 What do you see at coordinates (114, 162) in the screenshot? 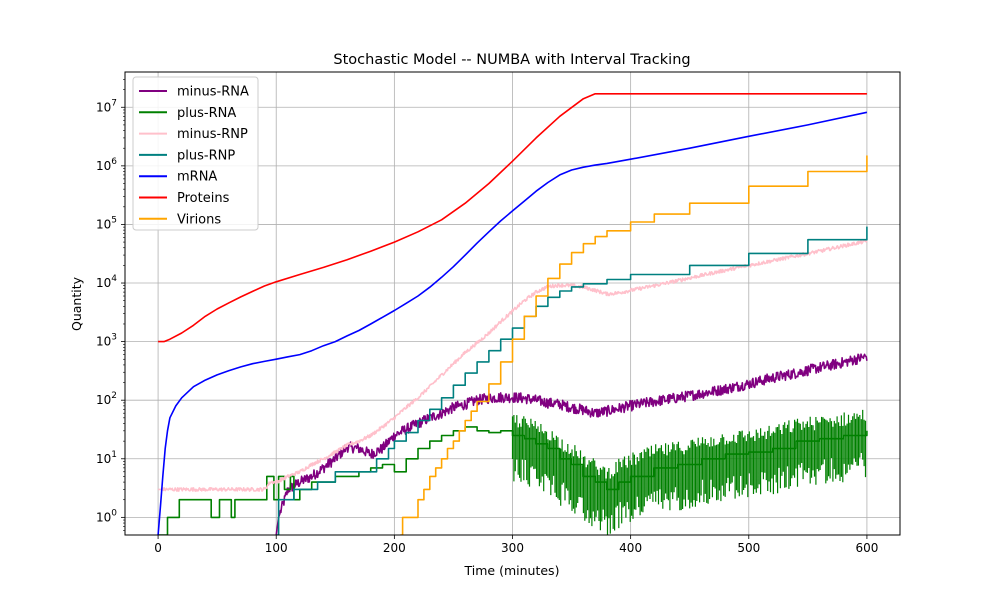
I see `y-tick-exponent: 6` at bounding box center [114, 162].